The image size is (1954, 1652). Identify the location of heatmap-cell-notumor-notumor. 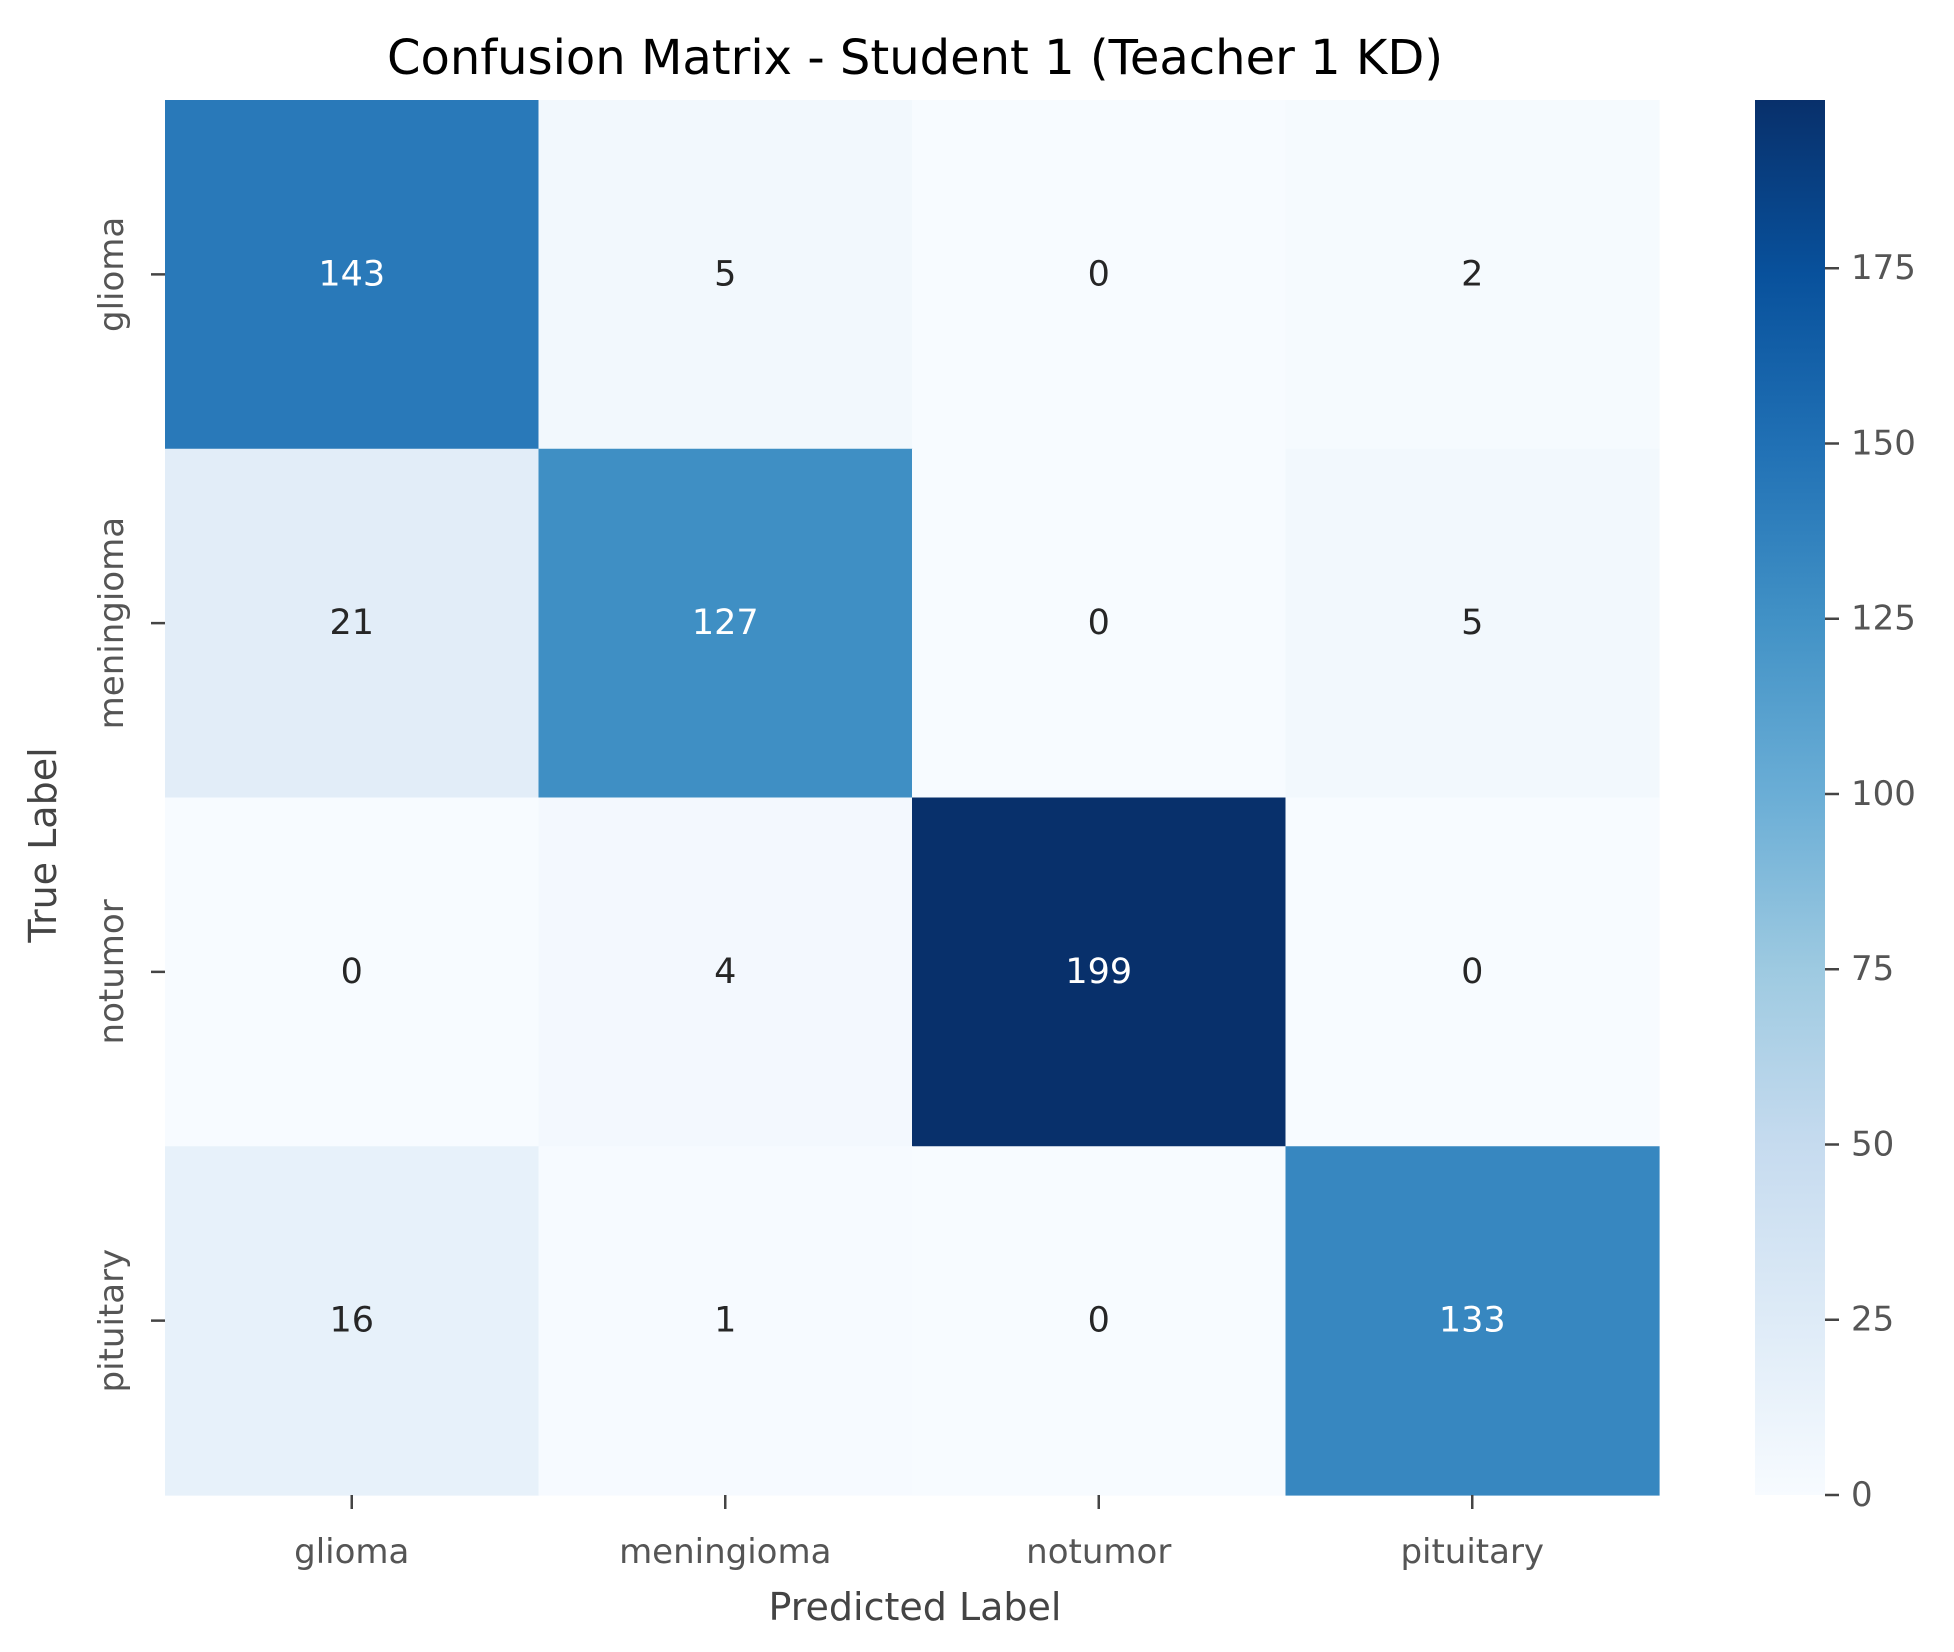
(1099, 972).